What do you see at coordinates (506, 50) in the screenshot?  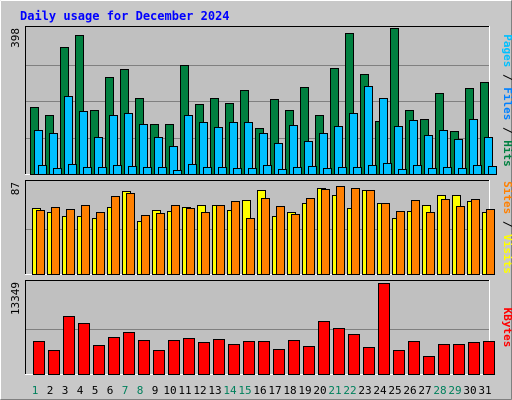 I see `axis-label-part: Pages` at bounding box center [506, 50].